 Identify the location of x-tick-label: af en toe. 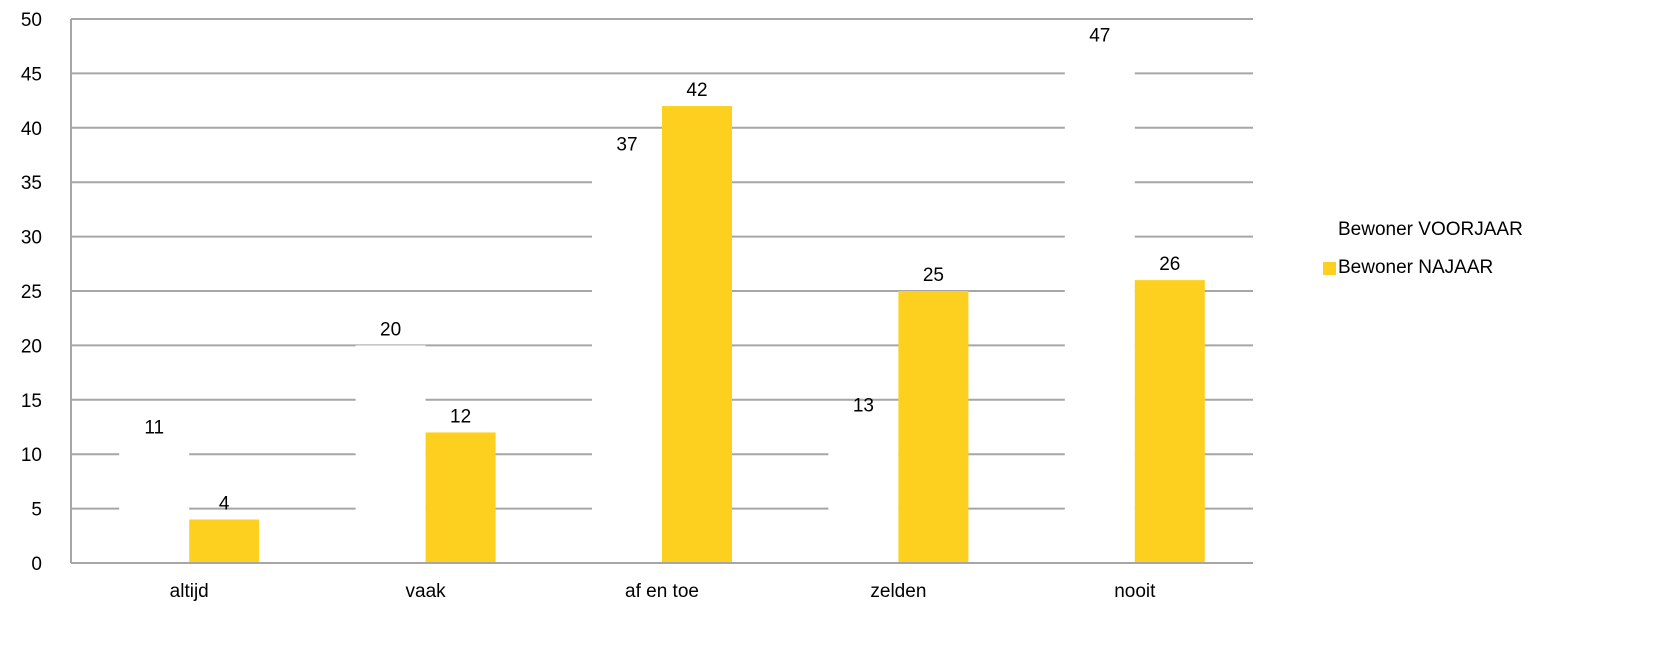
(662, 591).